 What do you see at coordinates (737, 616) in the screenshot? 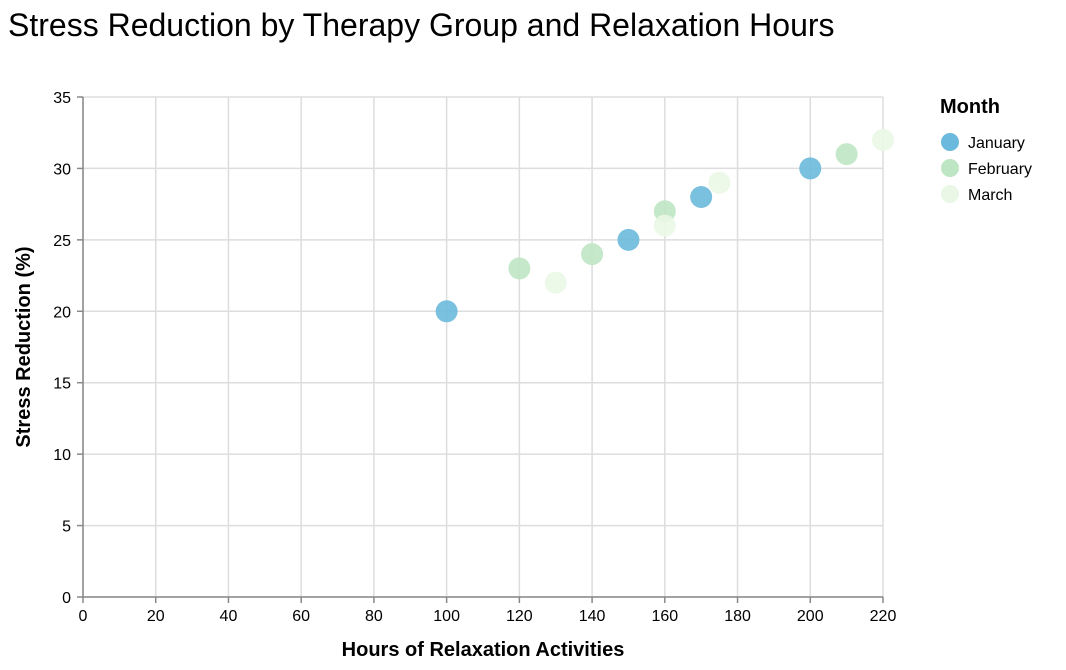
I see `x-tick-label: 180` at bounding box center [737, 616].